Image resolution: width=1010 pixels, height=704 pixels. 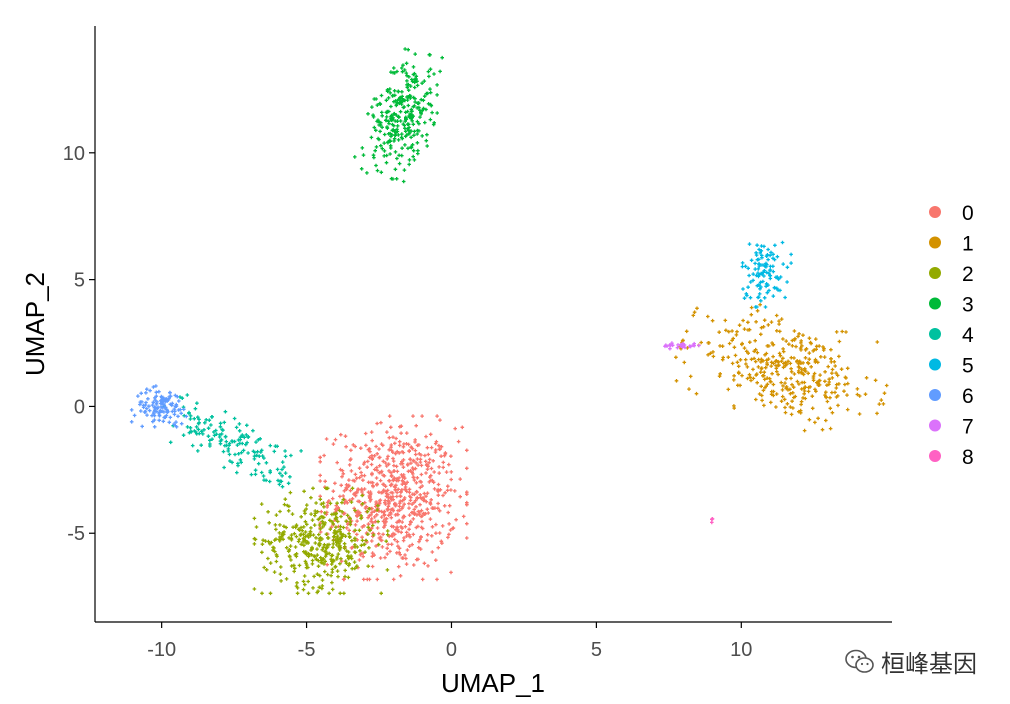 What do you see at coordinates (76, 534) in the screenshot?
I see `y-tick-label: -5` at bounding box center [76, 534].